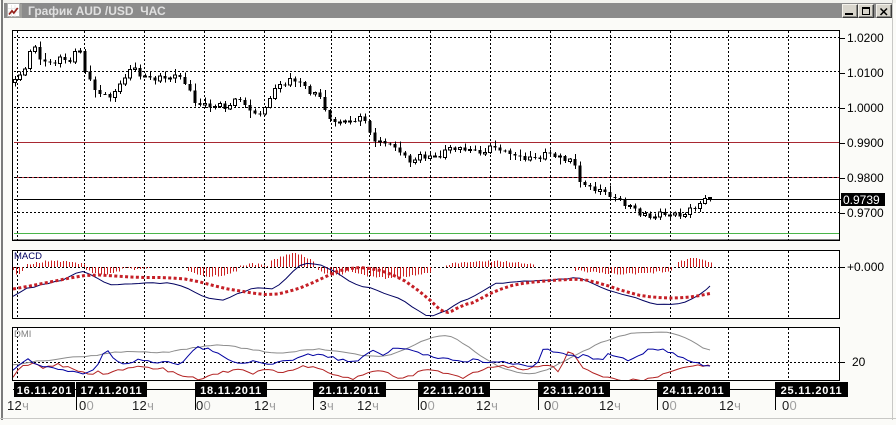  I want to click on svg-text: 18.11.2011, so click(231, 391).